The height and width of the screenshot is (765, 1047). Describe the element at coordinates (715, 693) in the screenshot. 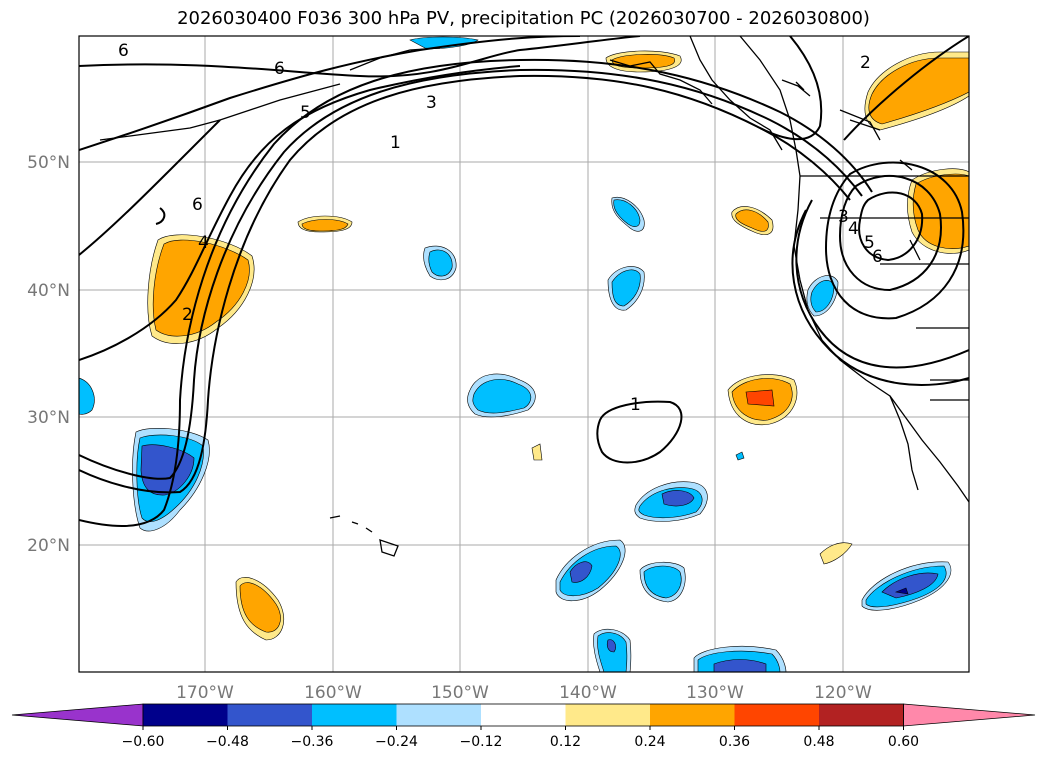

I see `lon-label-130w: 130°W` at that location.